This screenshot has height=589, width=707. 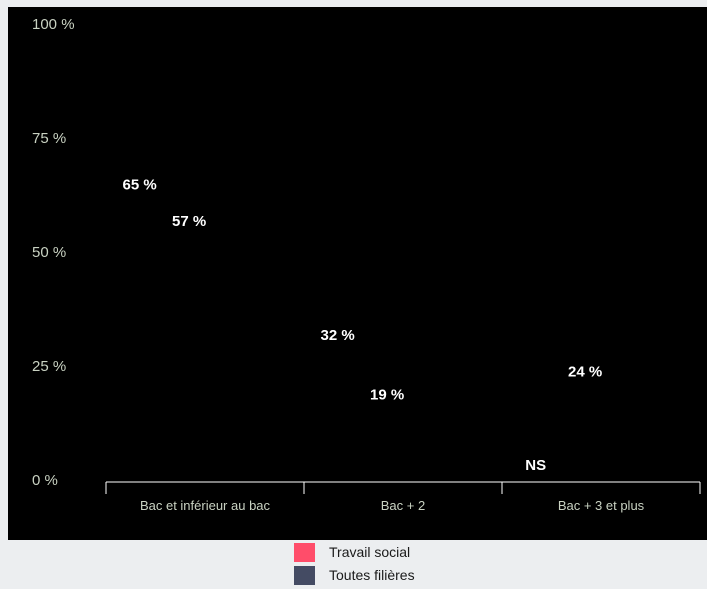 I want to click on legend-label: Travail social, so click(x=370, y=552).